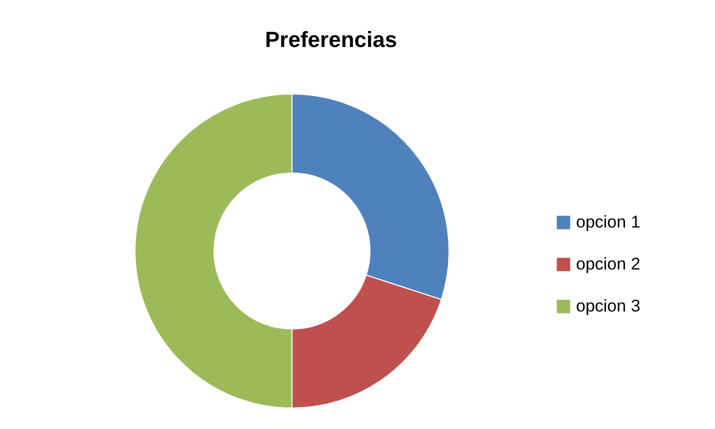  What do you see at coordinates (331, 39) in the screenshot?
I see `chart-title: Preferencias` at bounding box center [331, 39].